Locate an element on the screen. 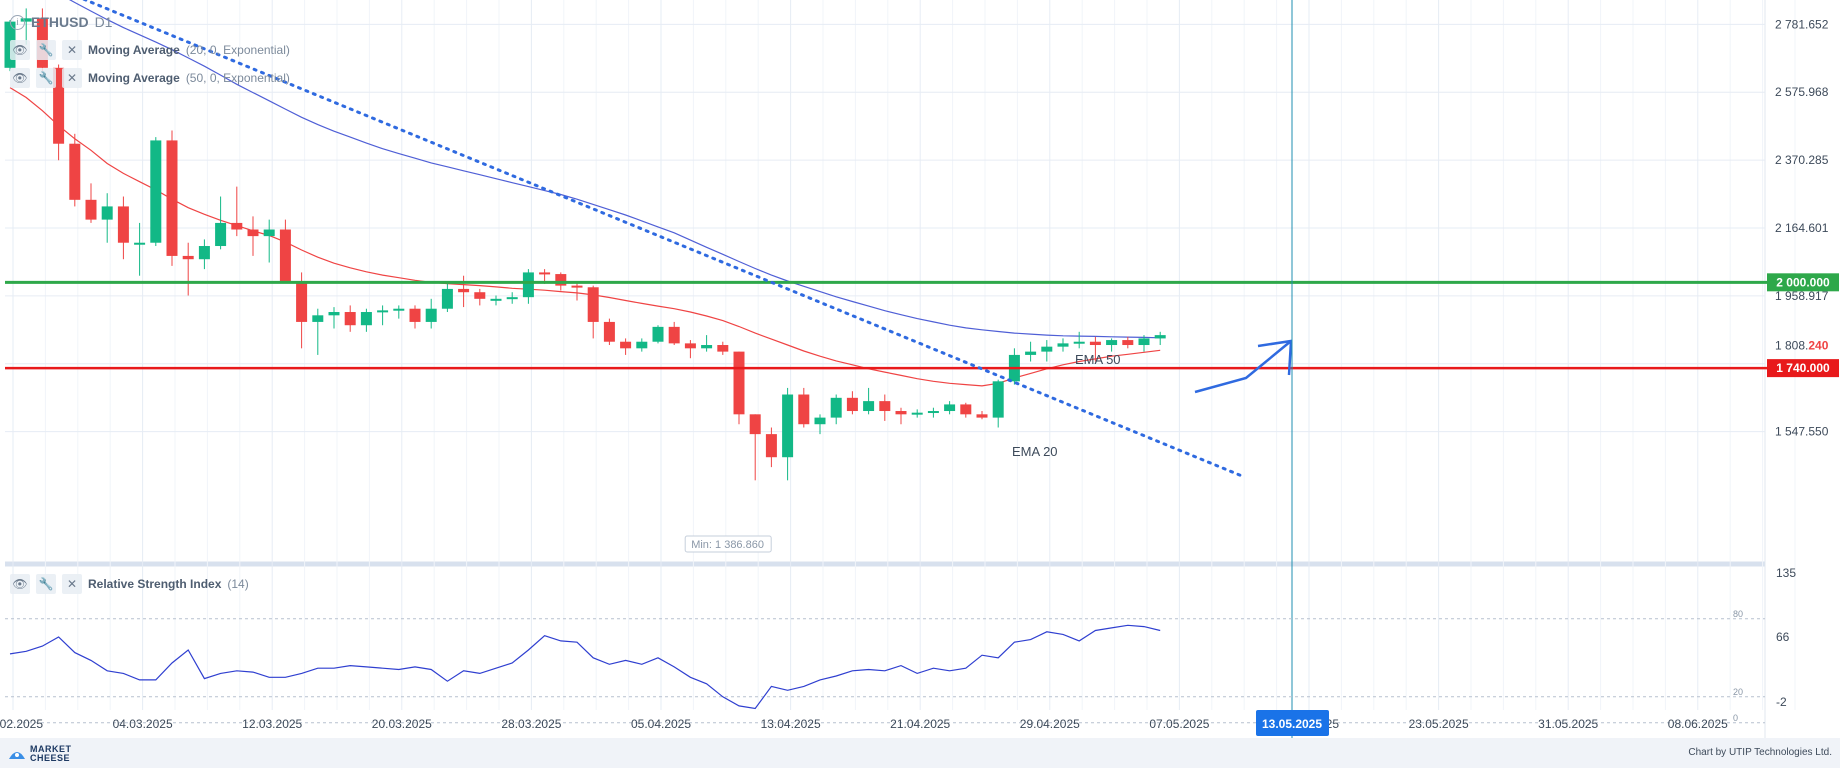  rsi-tick-label: 66 is located at coordinates (1783, 637).